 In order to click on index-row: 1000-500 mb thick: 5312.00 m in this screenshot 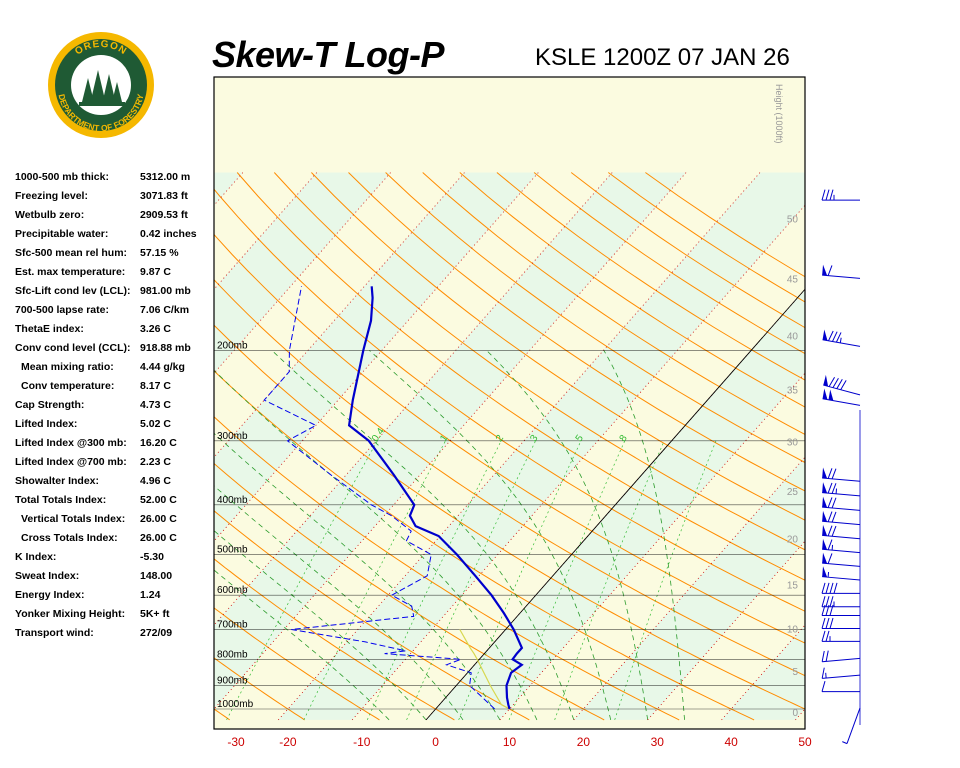, I will do `click(115, 177)`.